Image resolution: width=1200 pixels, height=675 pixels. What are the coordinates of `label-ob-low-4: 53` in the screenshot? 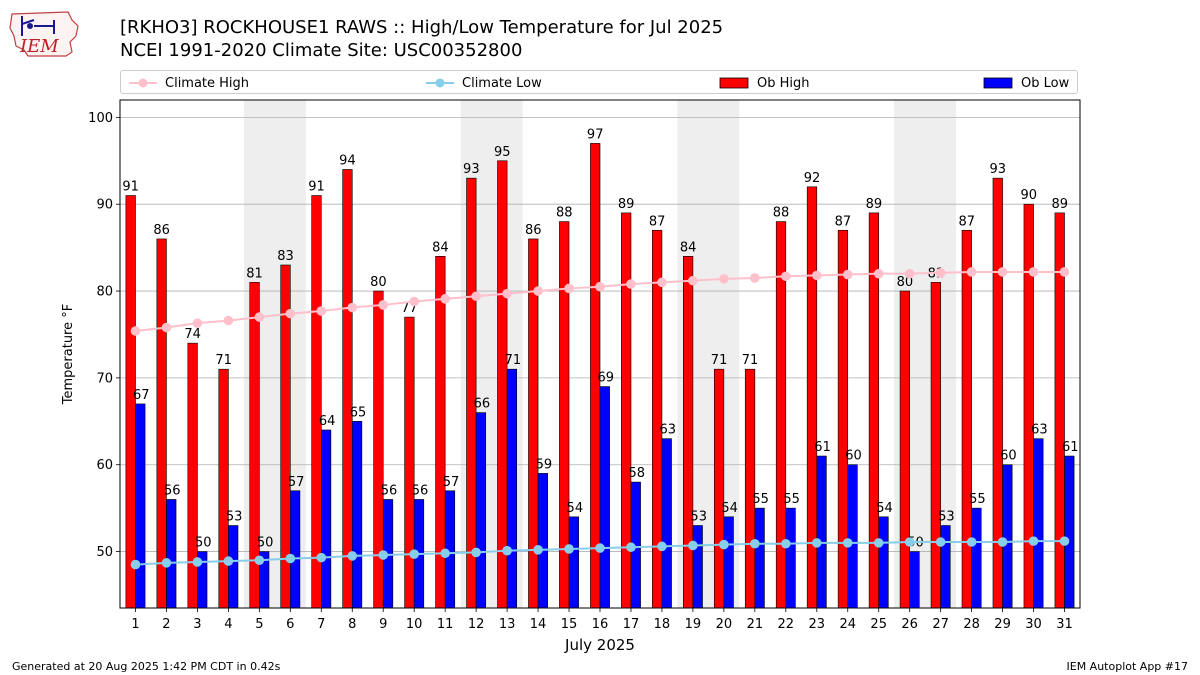 It's located at (234, 517).